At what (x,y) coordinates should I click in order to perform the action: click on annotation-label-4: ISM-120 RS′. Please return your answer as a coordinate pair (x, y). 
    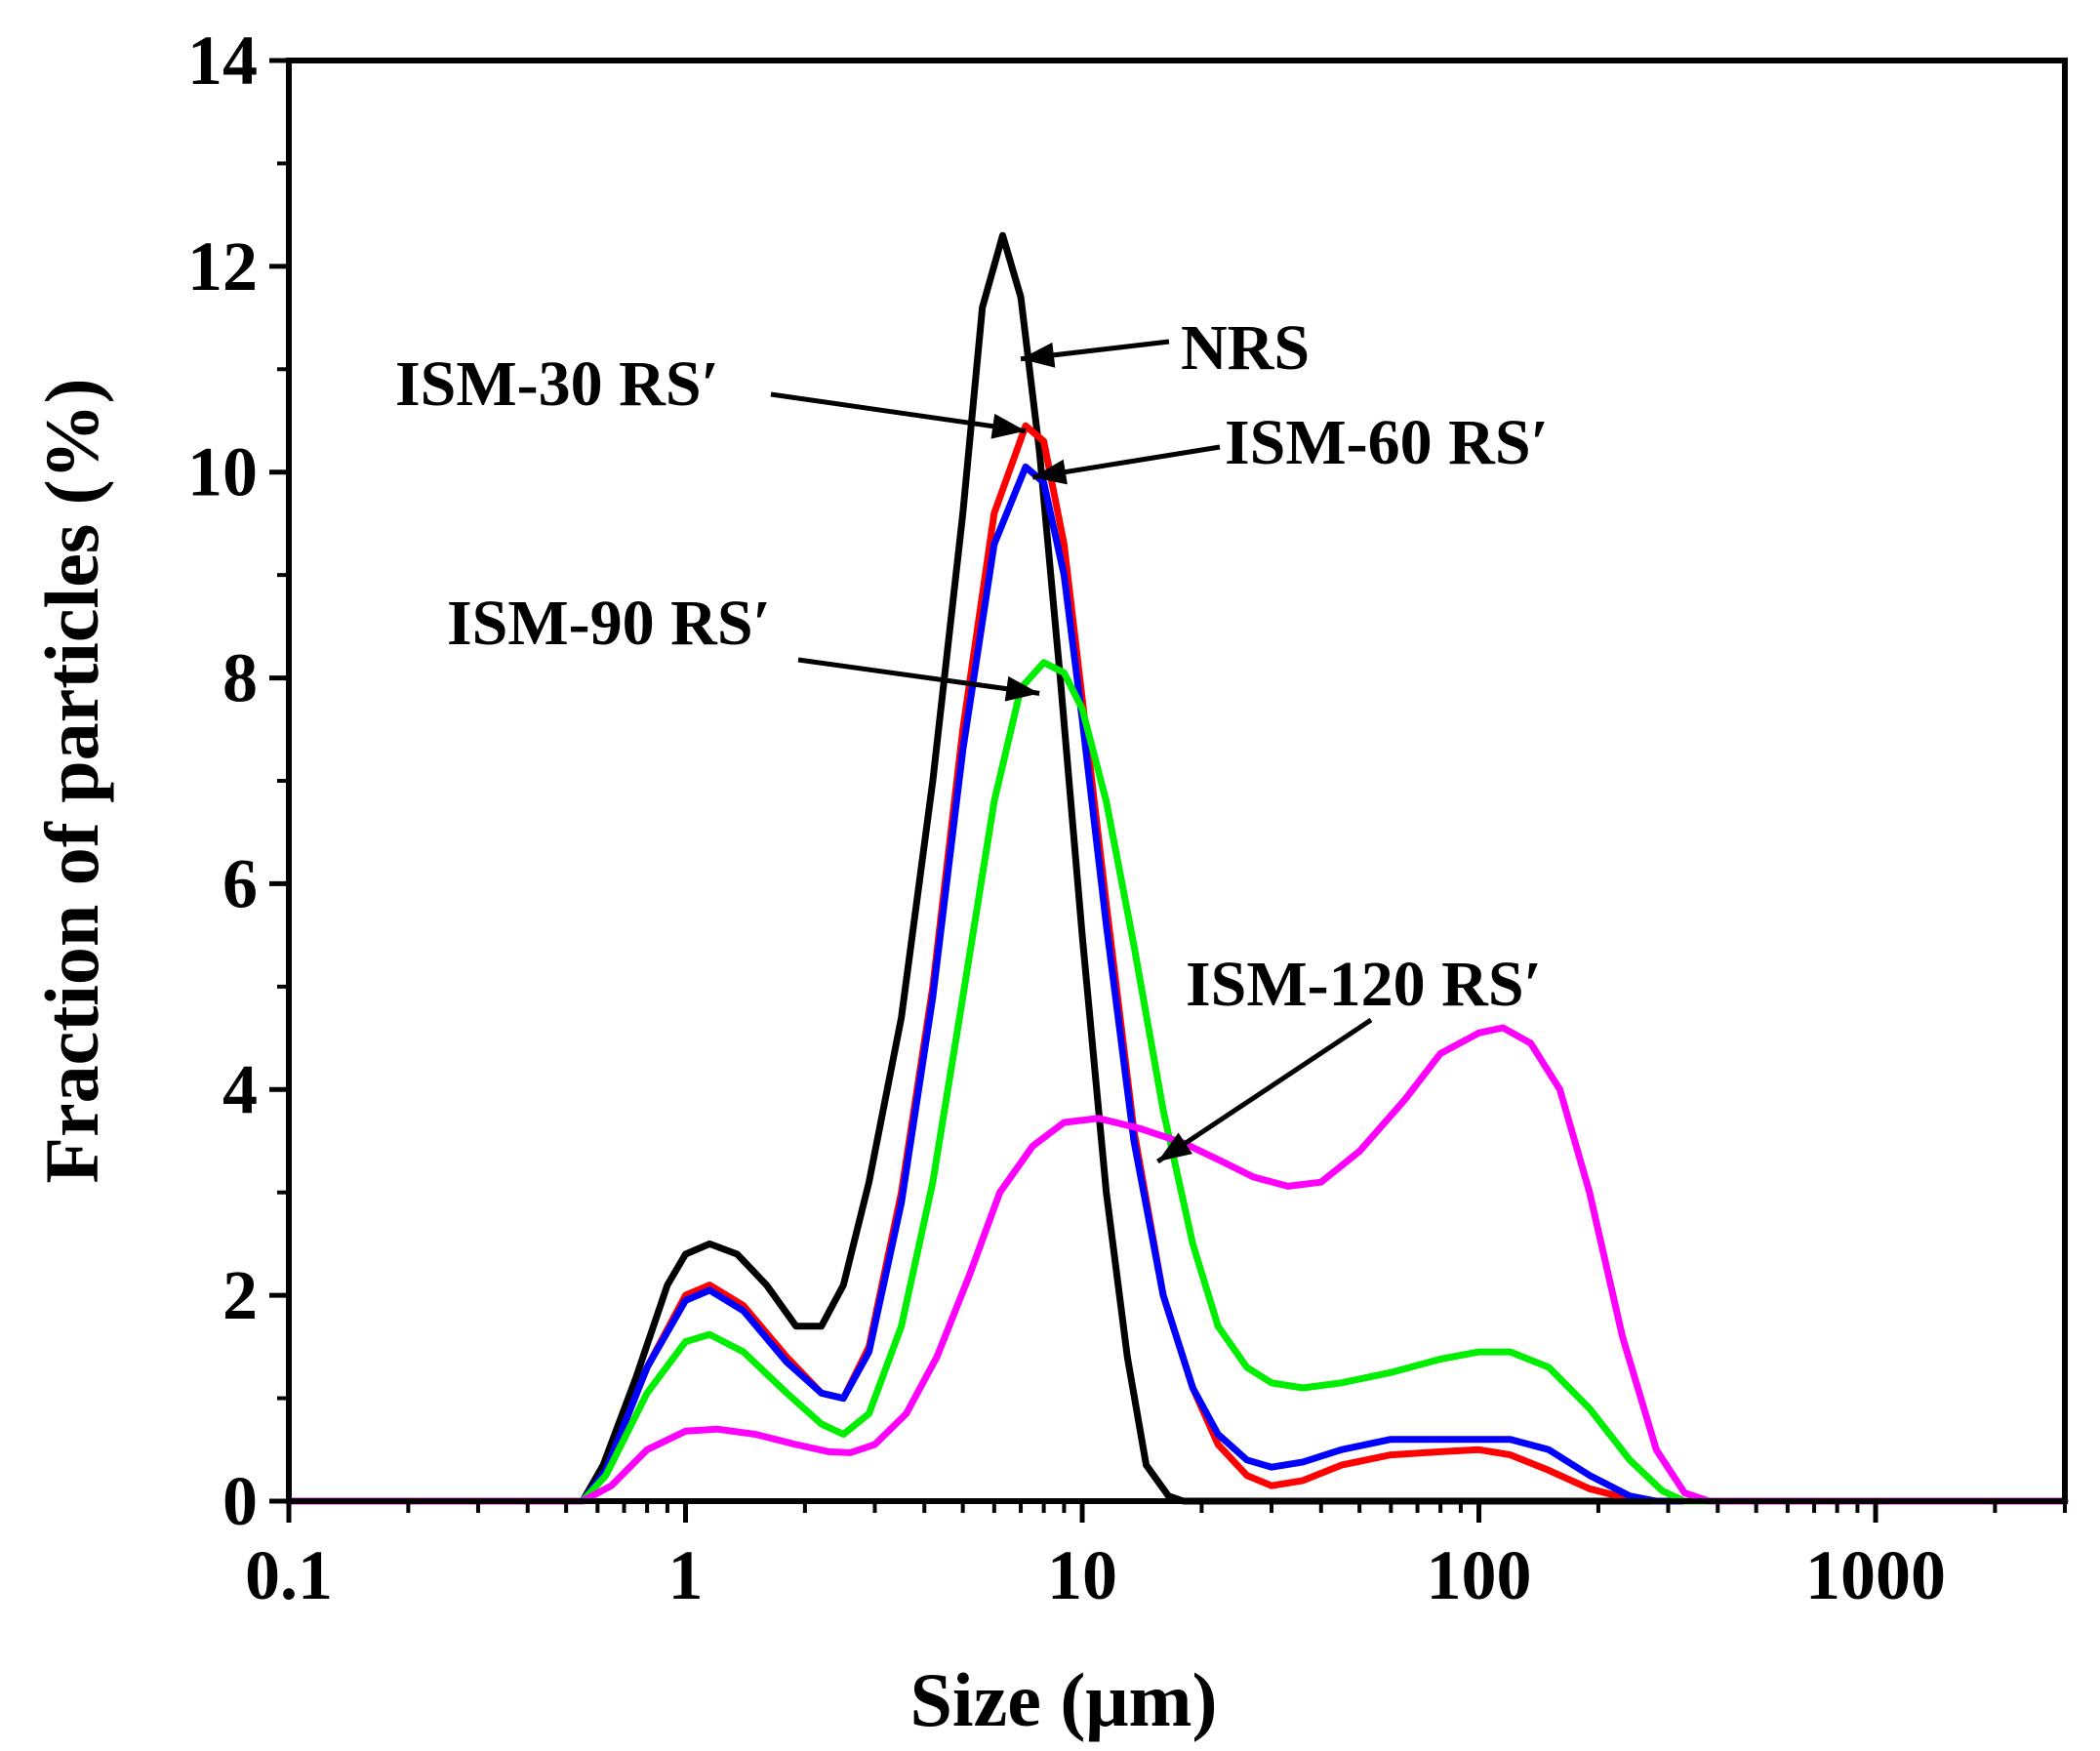
    Looking at the image, I should click on (1364, 984).